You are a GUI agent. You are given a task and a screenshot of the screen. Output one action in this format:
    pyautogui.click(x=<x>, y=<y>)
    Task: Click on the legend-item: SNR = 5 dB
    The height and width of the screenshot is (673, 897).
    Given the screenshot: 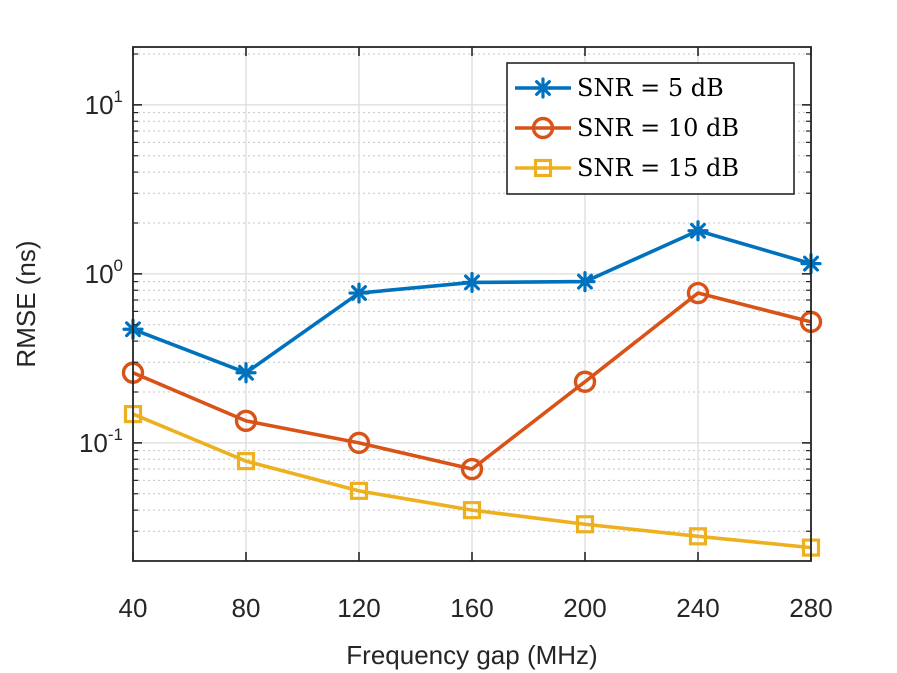 What is the action you would take?
    pyautogui.click(x=619, y=88)
    